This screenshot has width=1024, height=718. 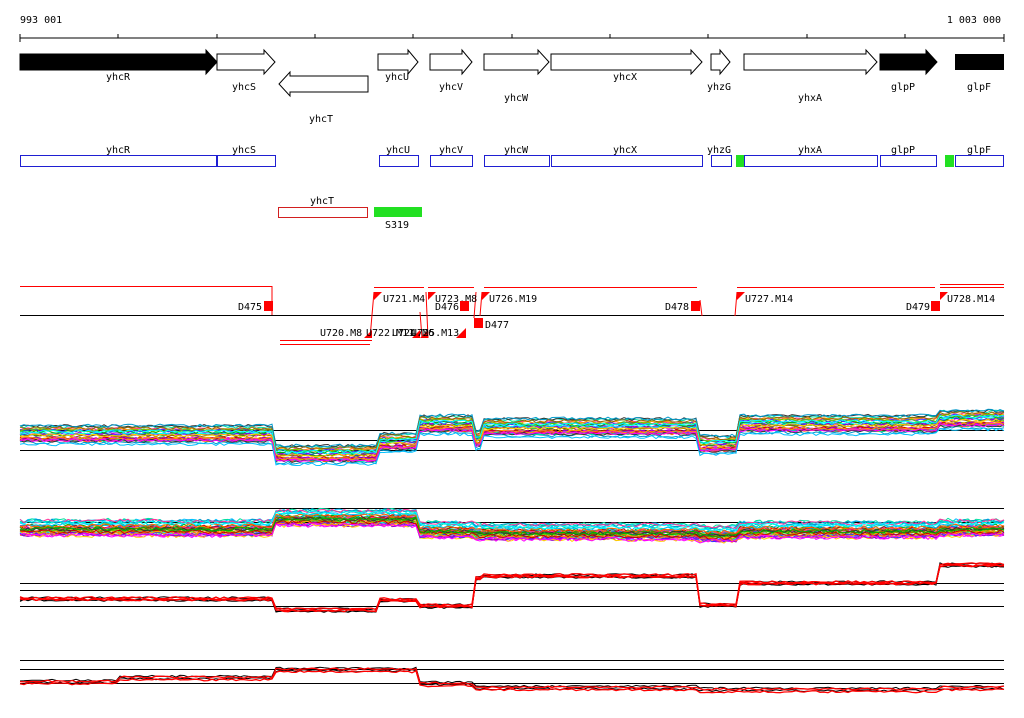 What do you see at coordinates (908, 161) in the screenshot?
I see `annotation-box-glpP` at bounding box center [908, 161].